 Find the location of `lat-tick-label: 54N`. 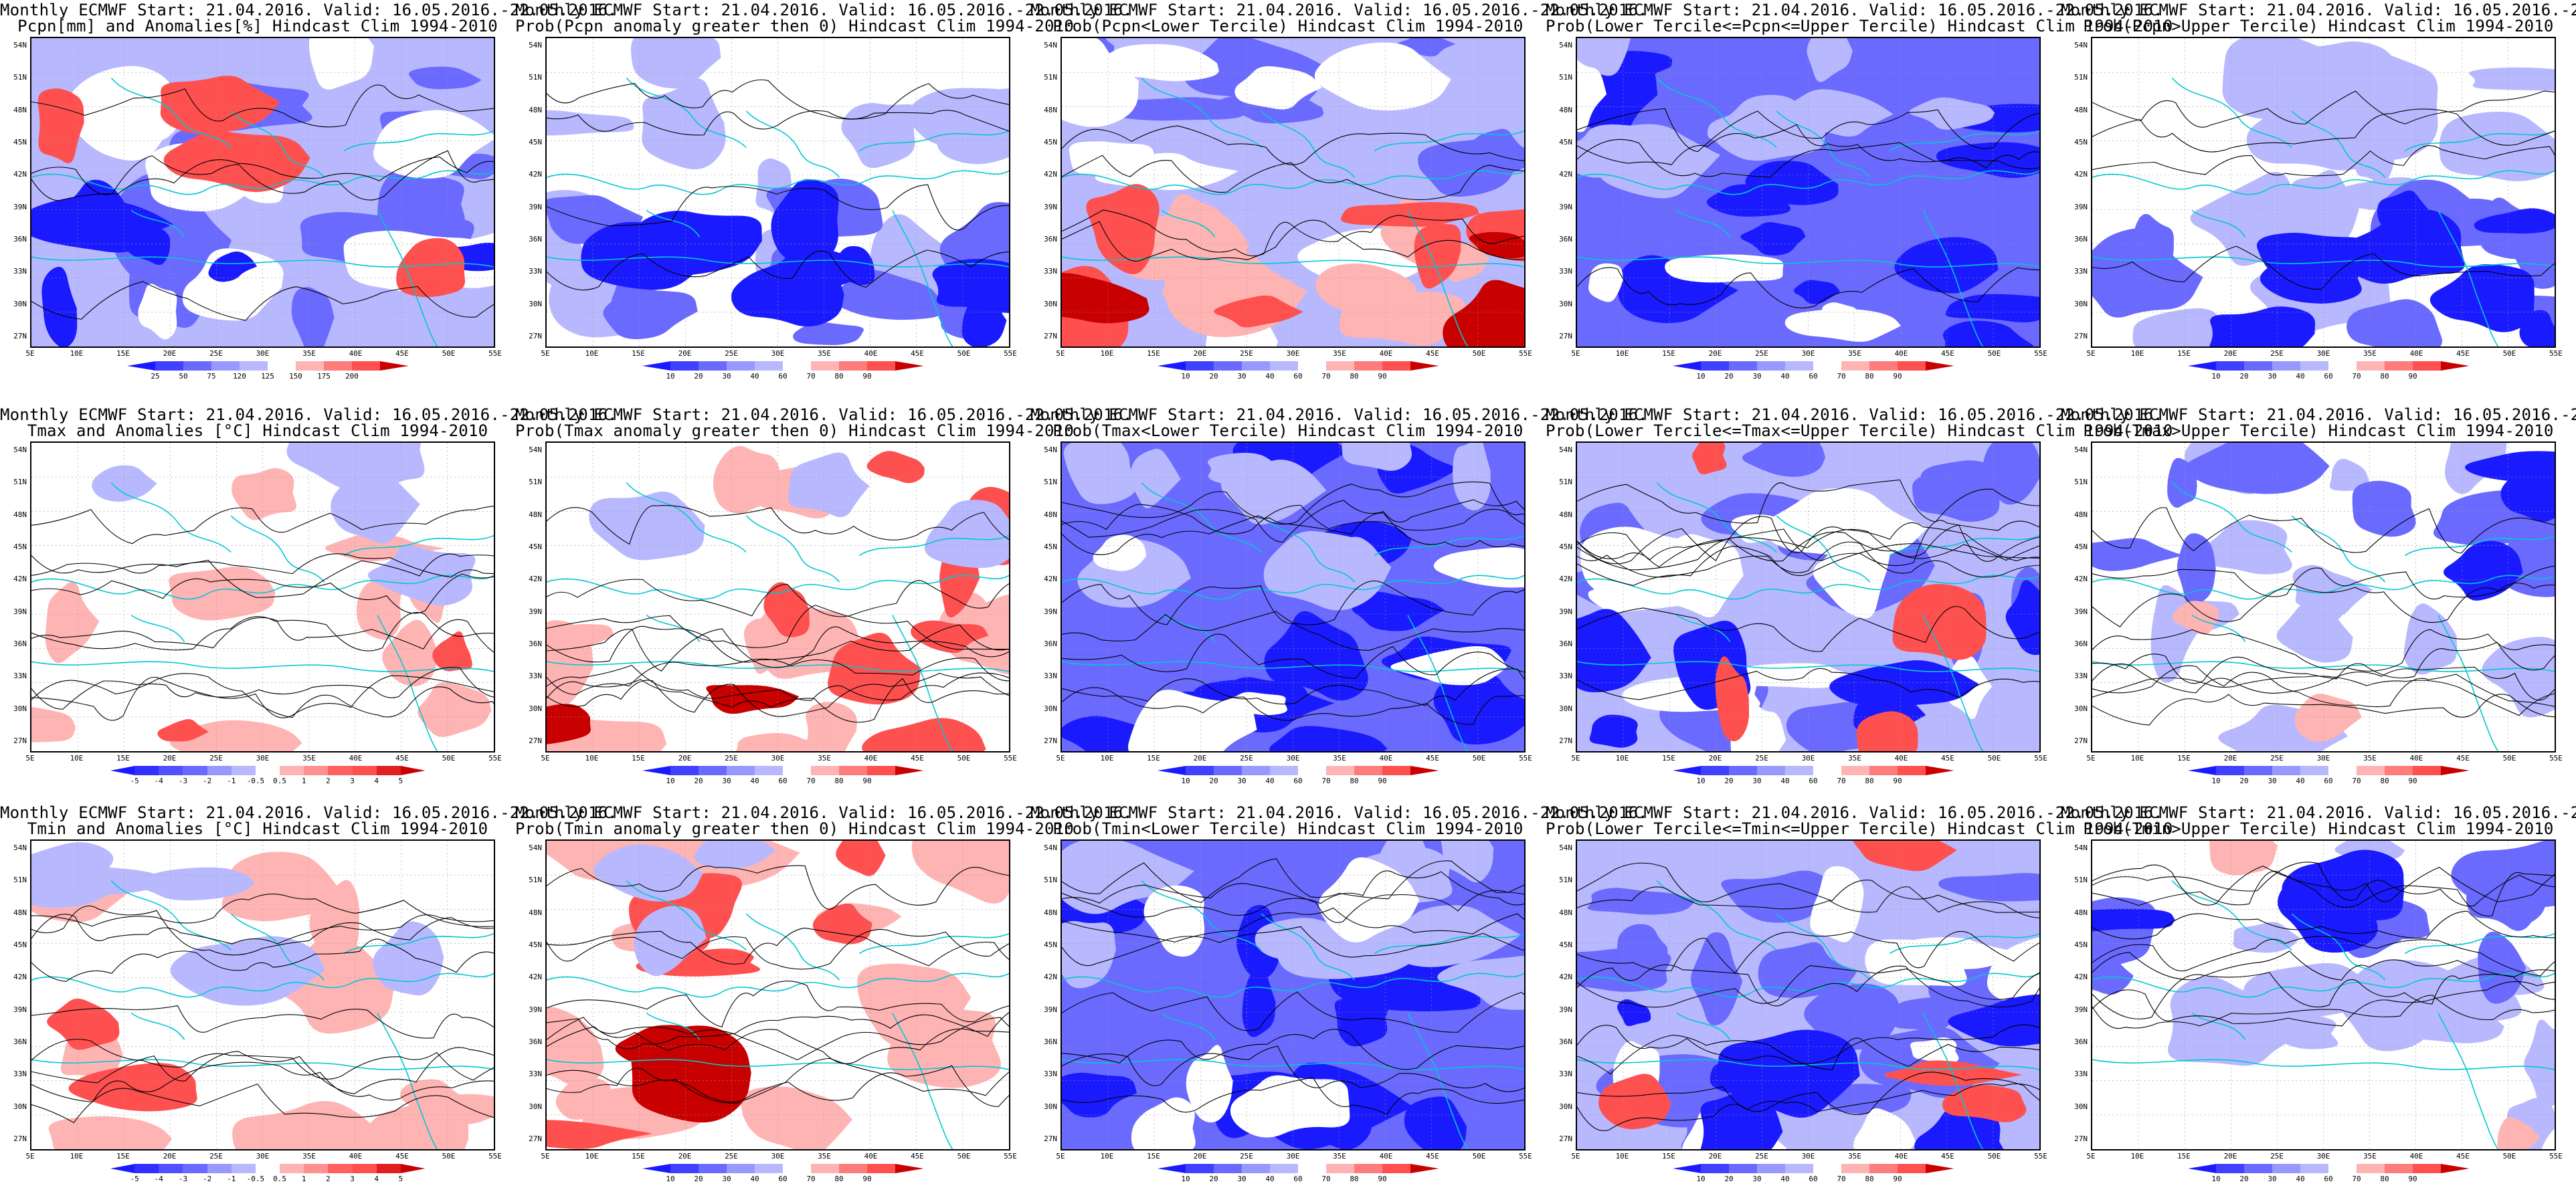

lat-tick-label: 54N is located at coordinates (535, 847).